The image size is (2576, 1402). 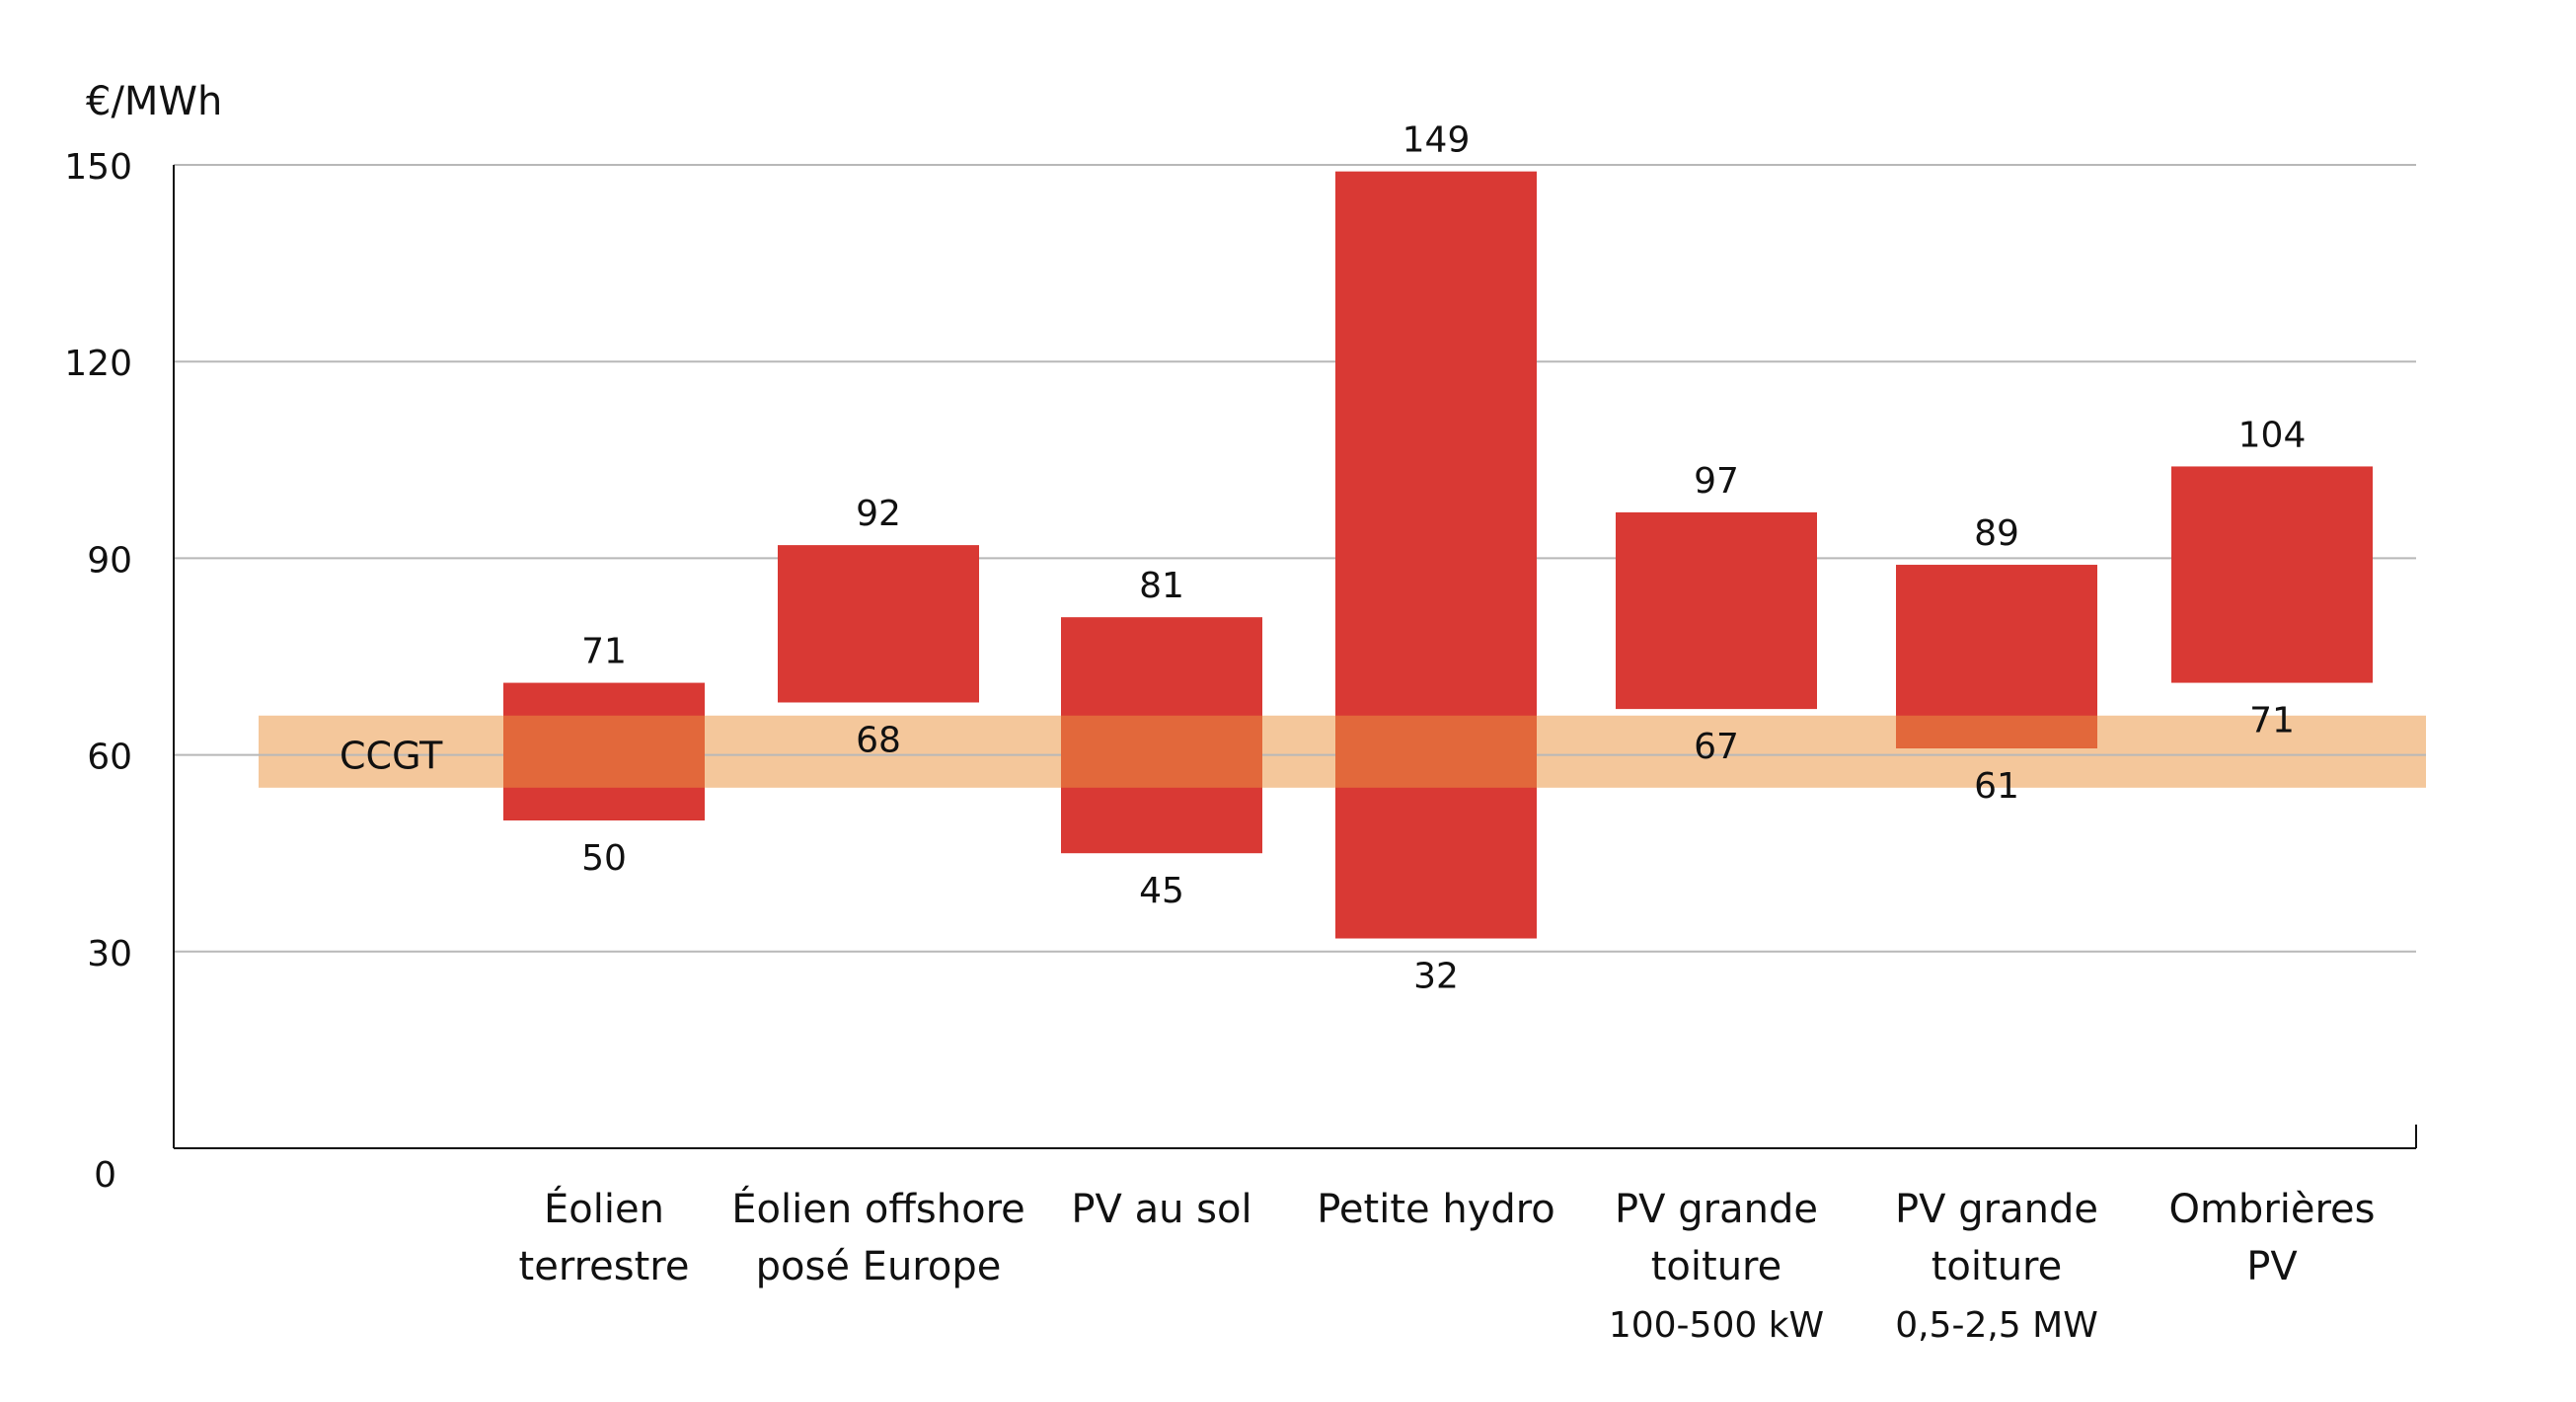 What do you see at coordinates (105, 1175) in the screenshot?
I see `y-tick-label: 0` at bounding box center [105, 1175].